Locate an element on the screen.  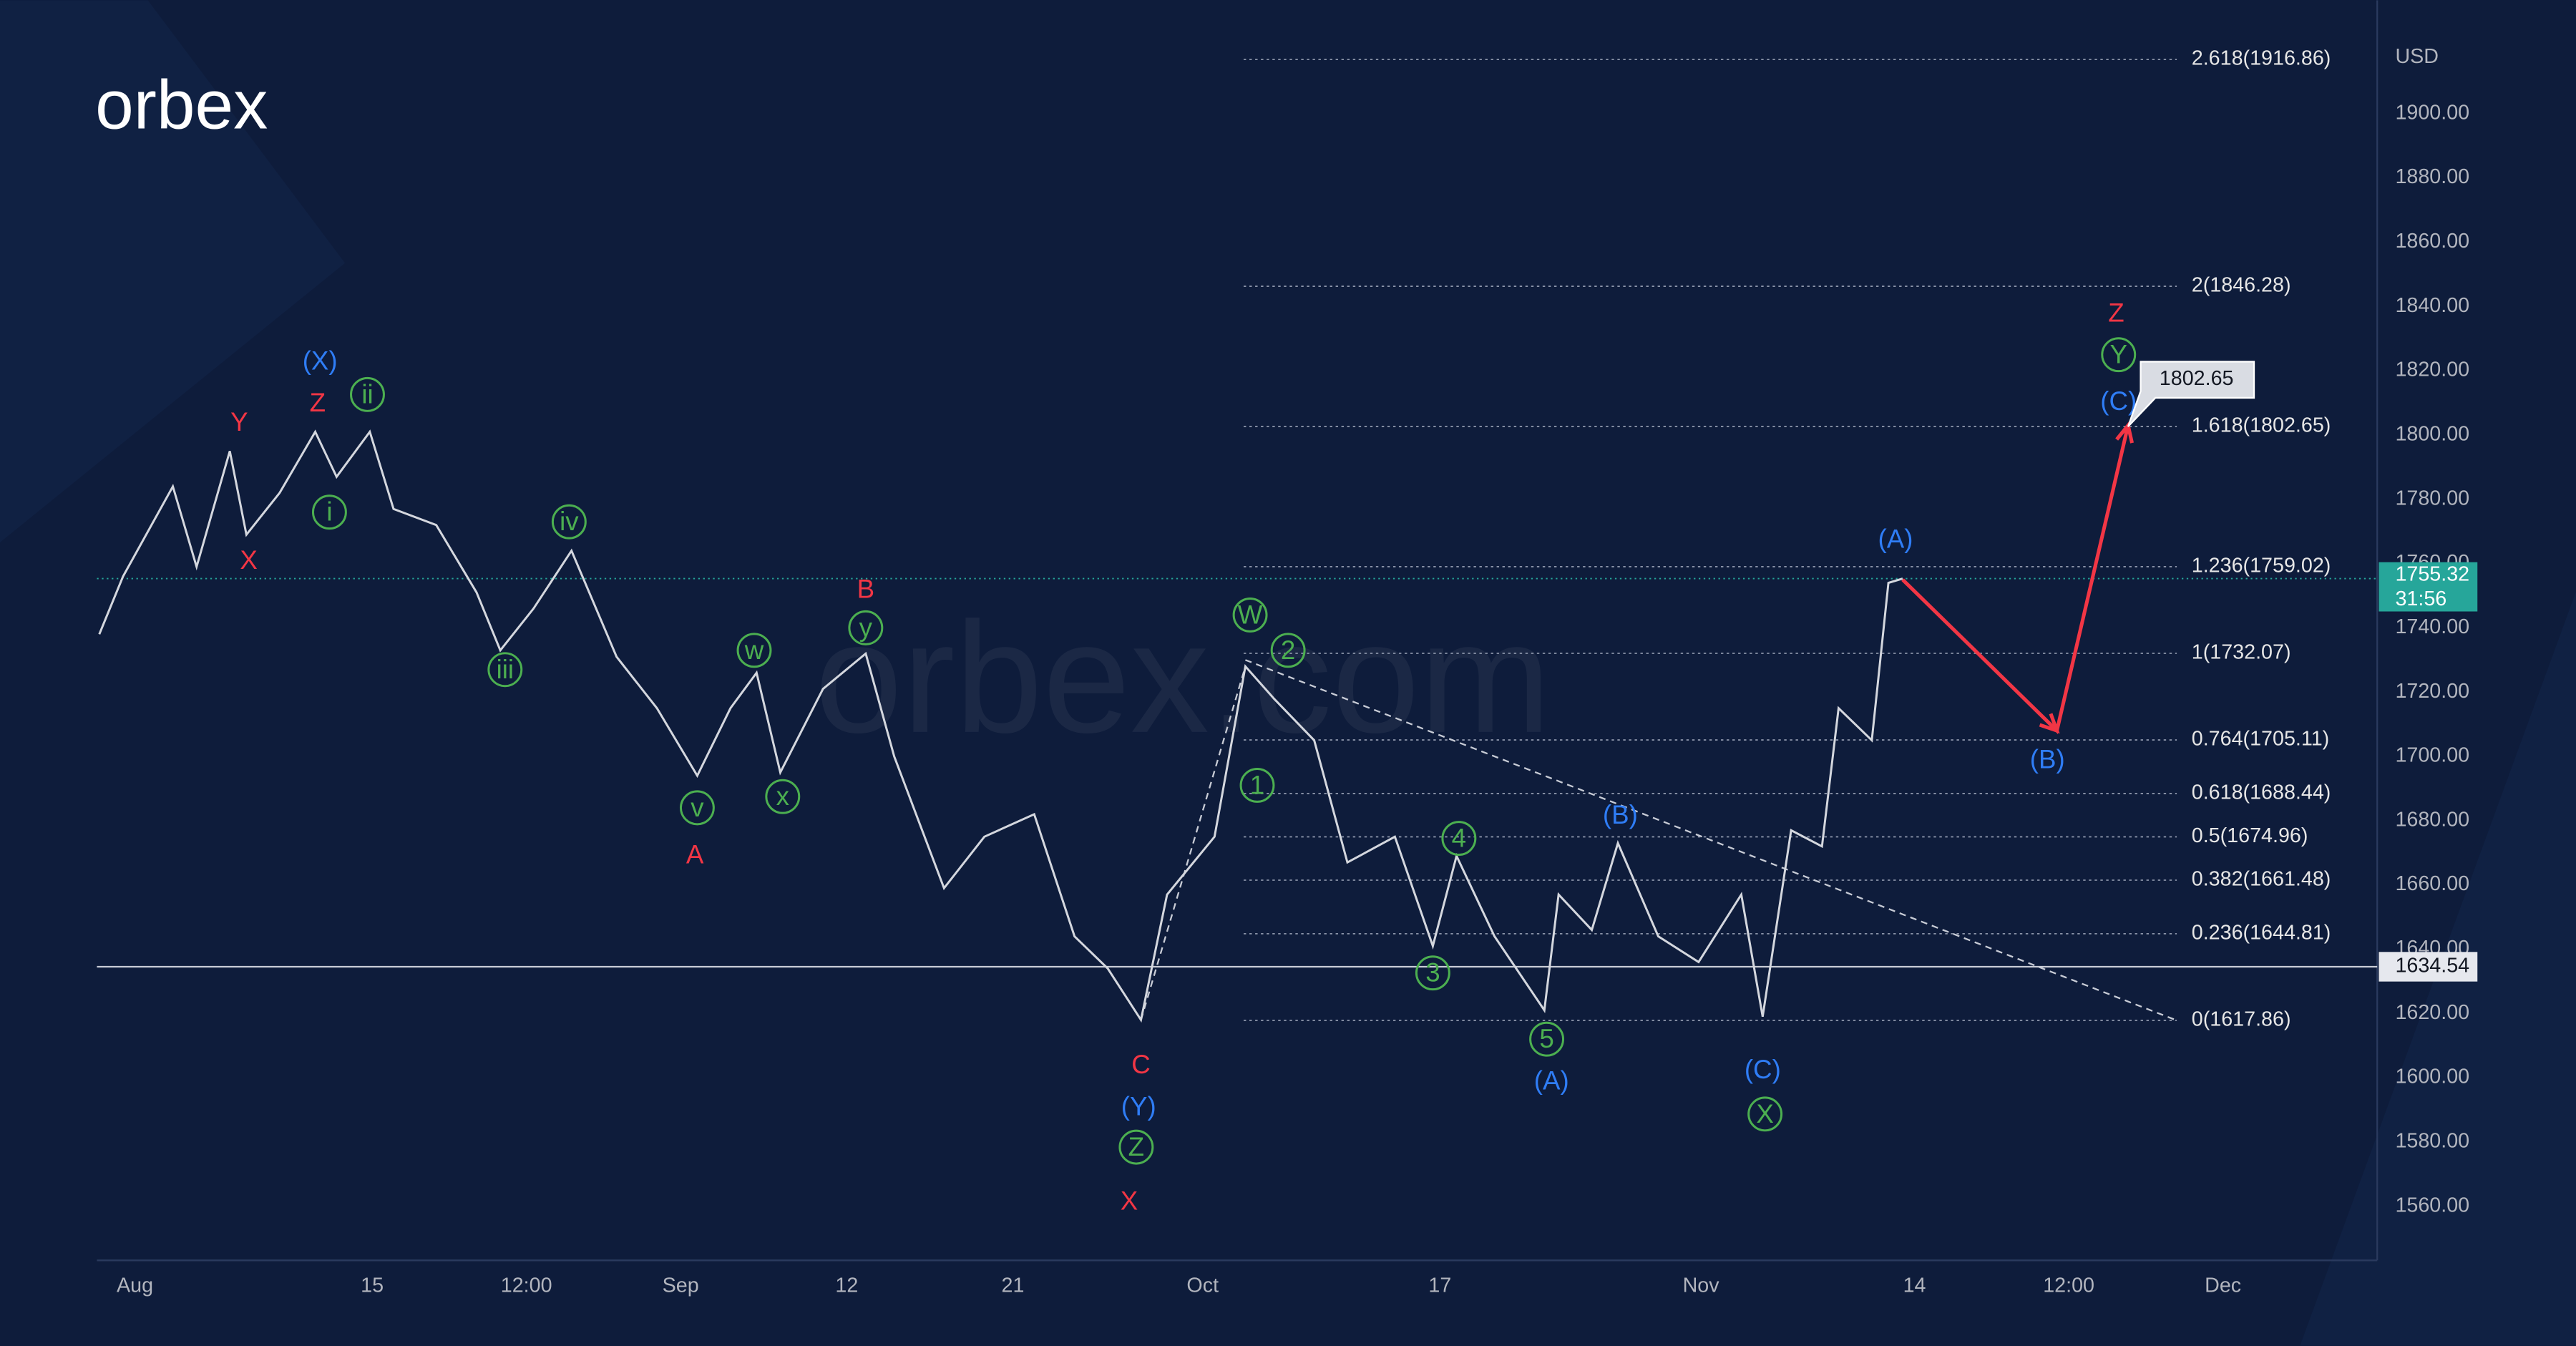
y-tick-label: 1780.00 is located at coordinates (2432, 498).